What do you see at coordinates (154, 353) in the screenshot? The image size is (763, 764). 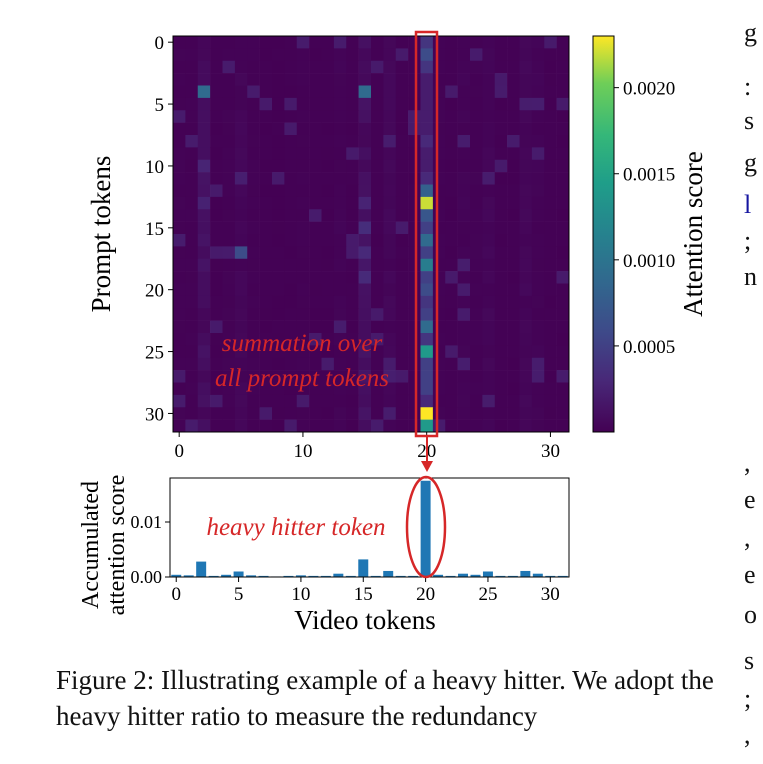 I see `heatmap-y-tick-label: 25` at bounding box center [154, 353].